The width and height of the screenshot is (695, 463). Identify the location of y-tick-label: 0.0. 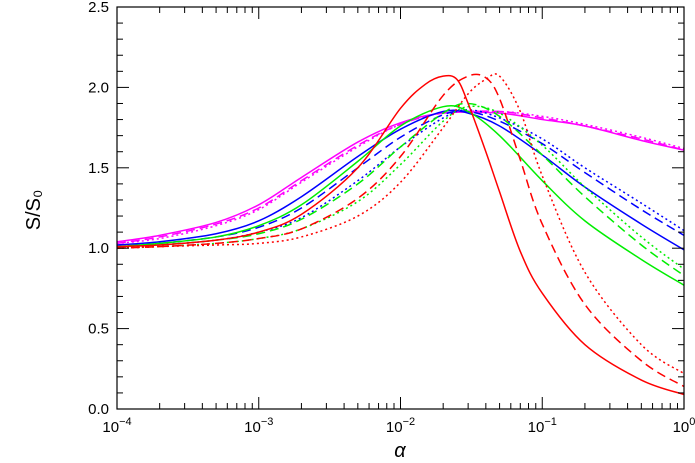
(98, 409).